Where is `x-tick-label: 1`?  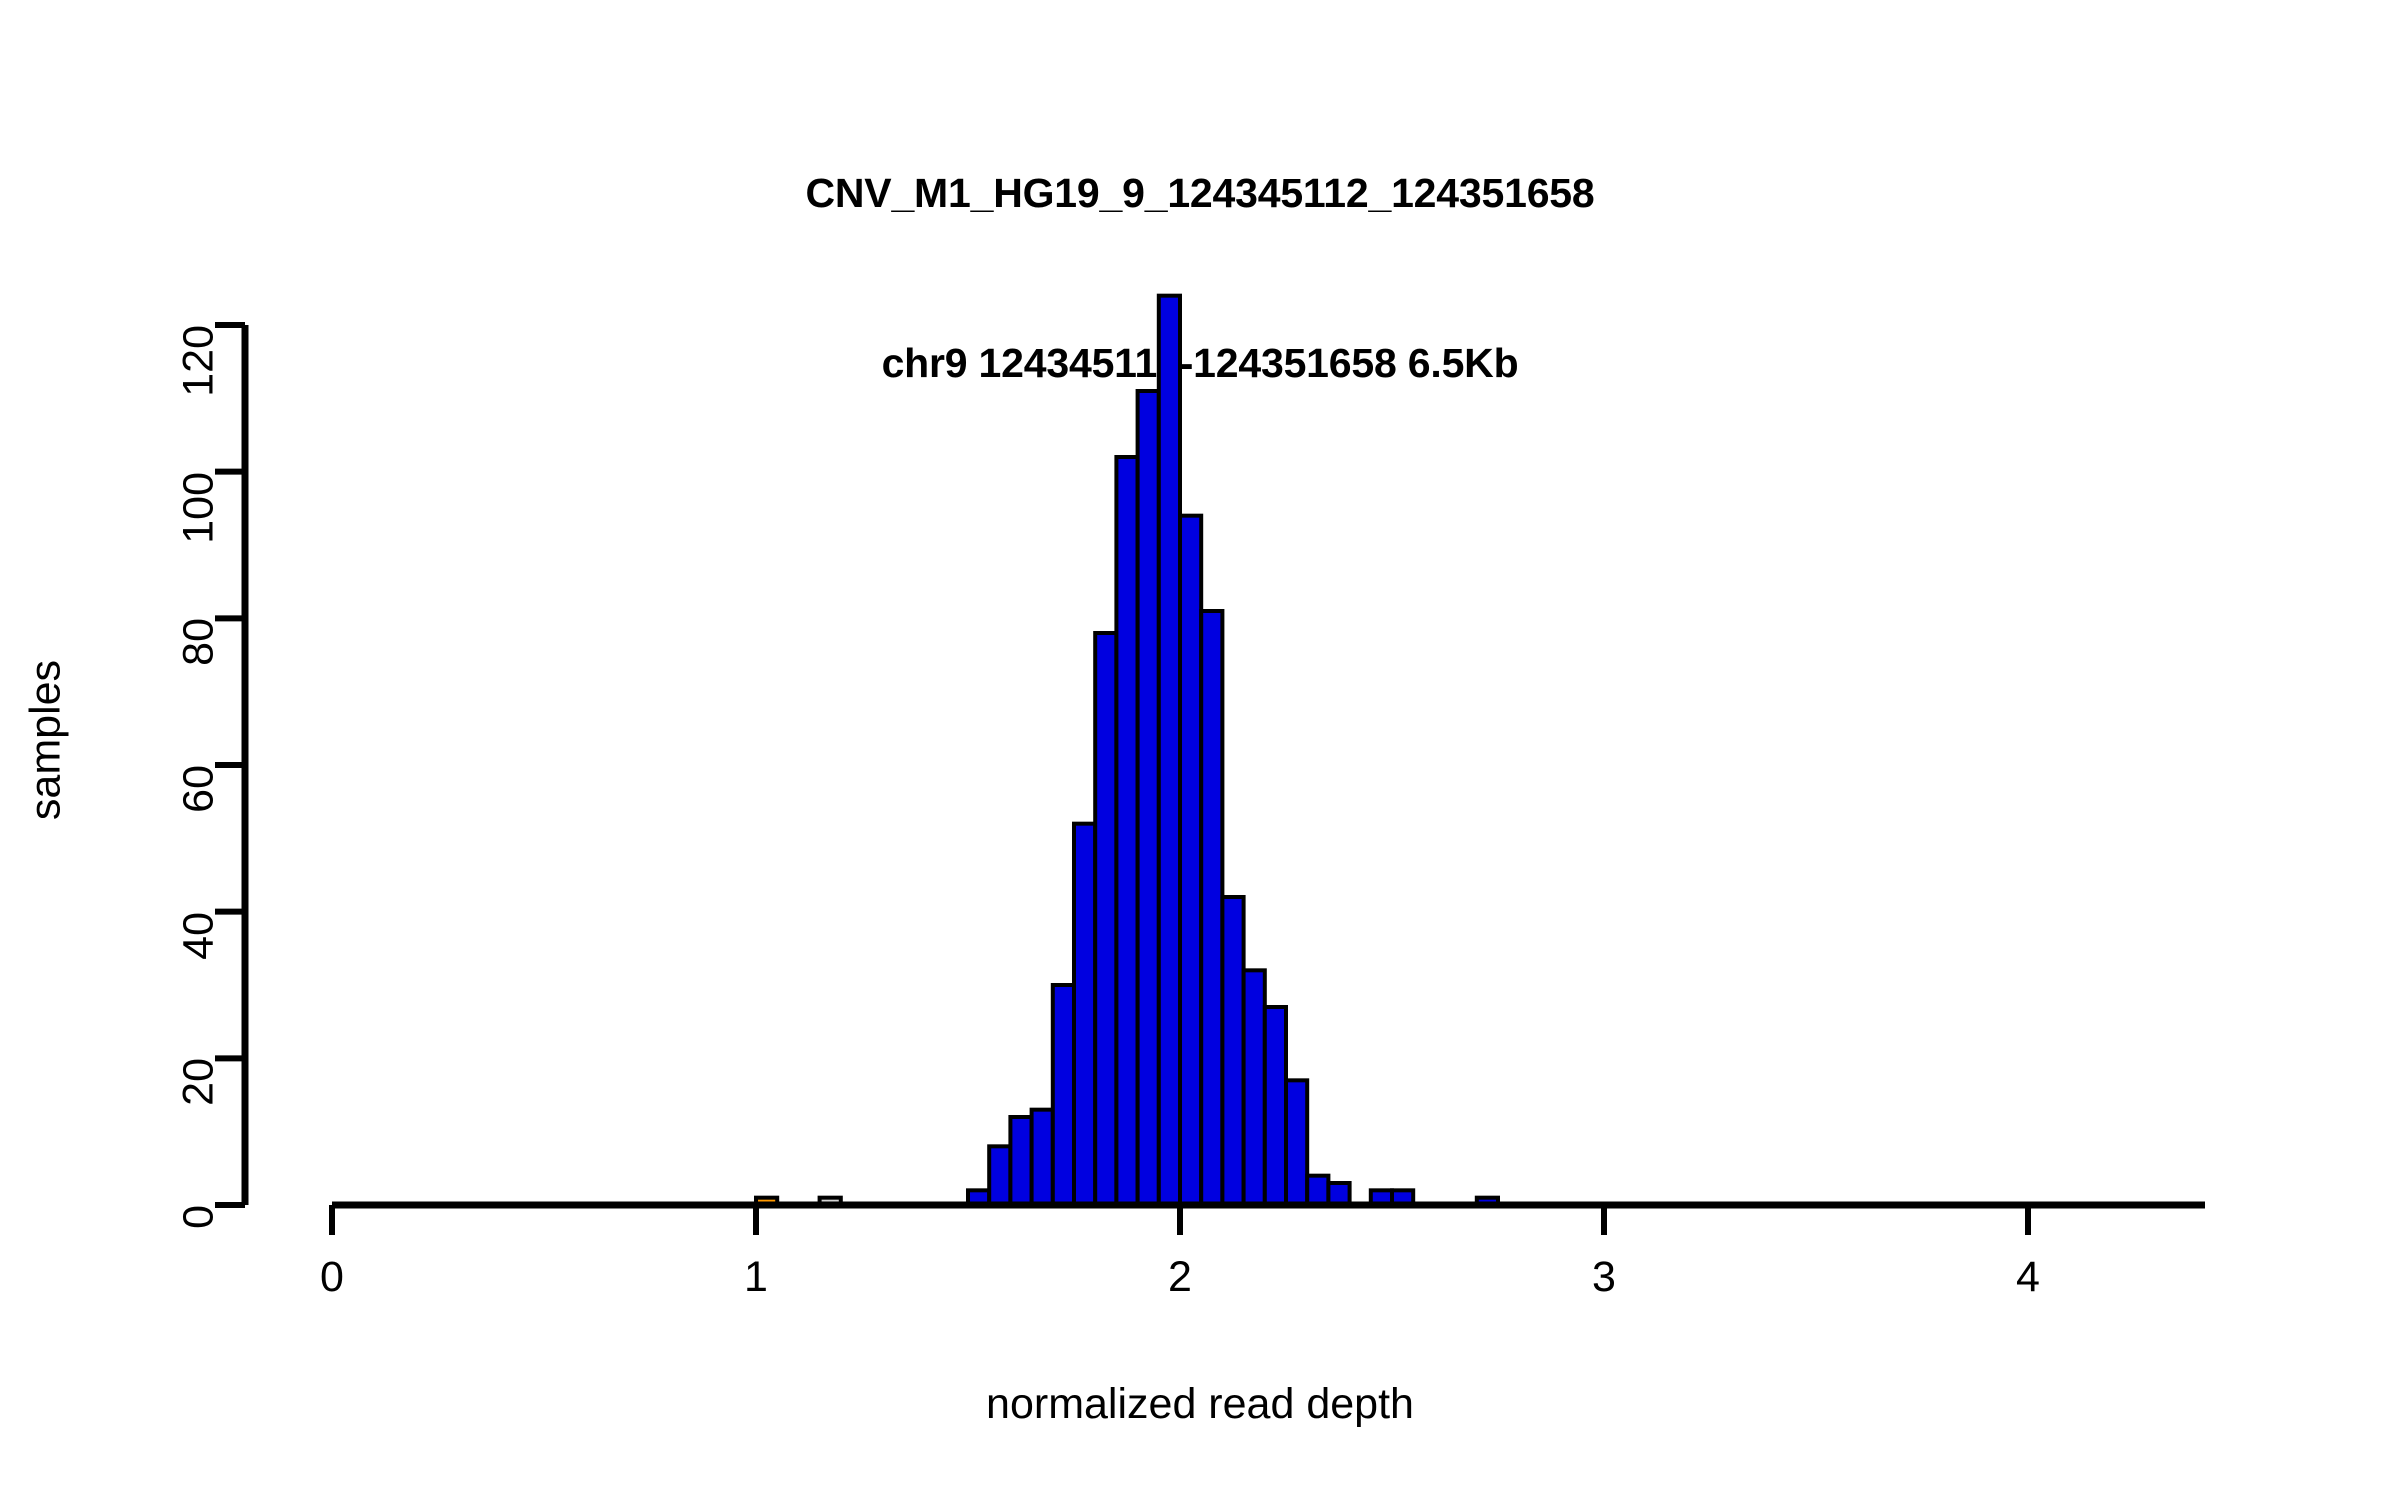
x-tick-label: 1 is located at coordinates (756, 1277).